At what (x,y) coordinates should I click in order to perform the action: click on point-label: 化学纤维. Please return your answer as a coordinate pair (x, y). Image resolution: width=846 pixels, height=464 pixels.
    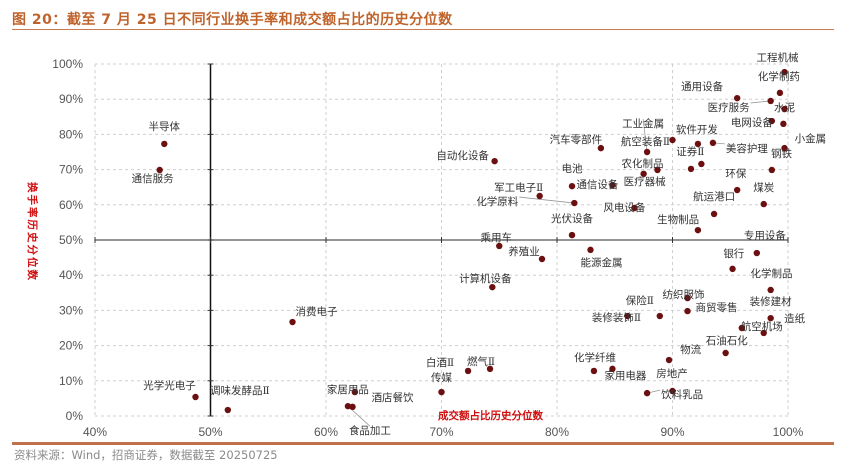
    Looking at the image, I should click on (595, 357).